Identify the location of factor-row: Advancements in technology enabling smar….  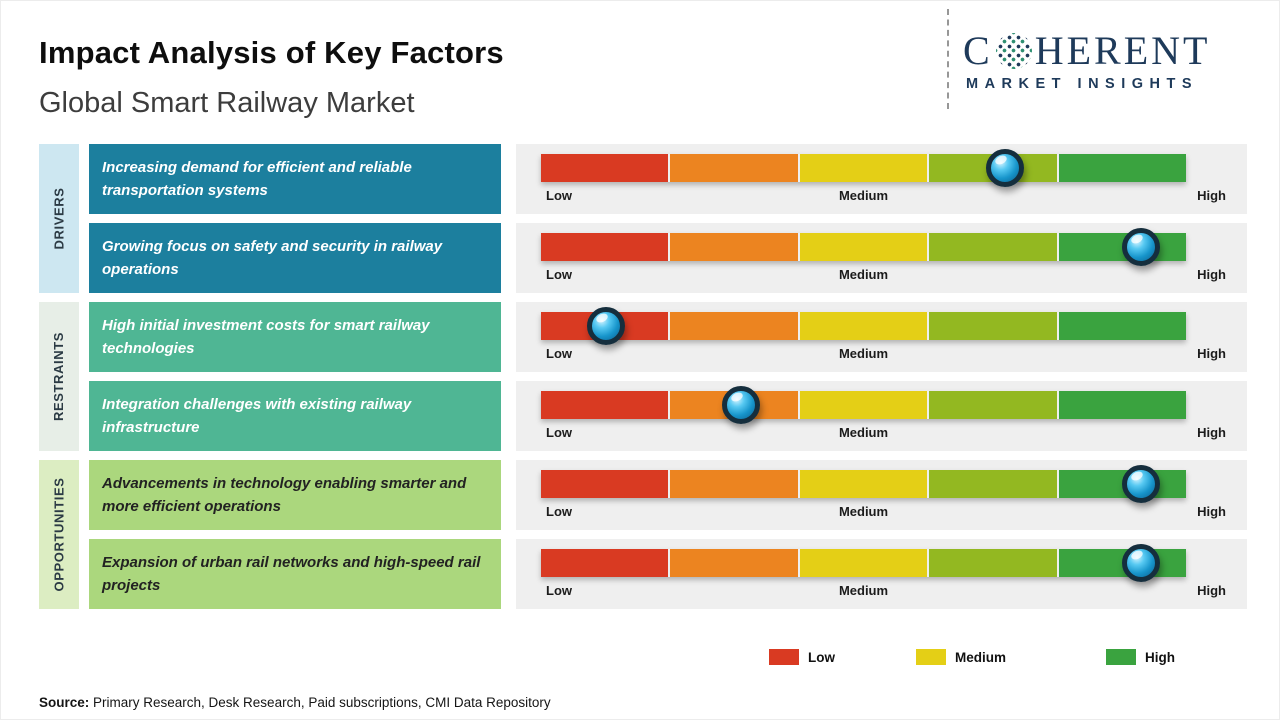
(640, 495).